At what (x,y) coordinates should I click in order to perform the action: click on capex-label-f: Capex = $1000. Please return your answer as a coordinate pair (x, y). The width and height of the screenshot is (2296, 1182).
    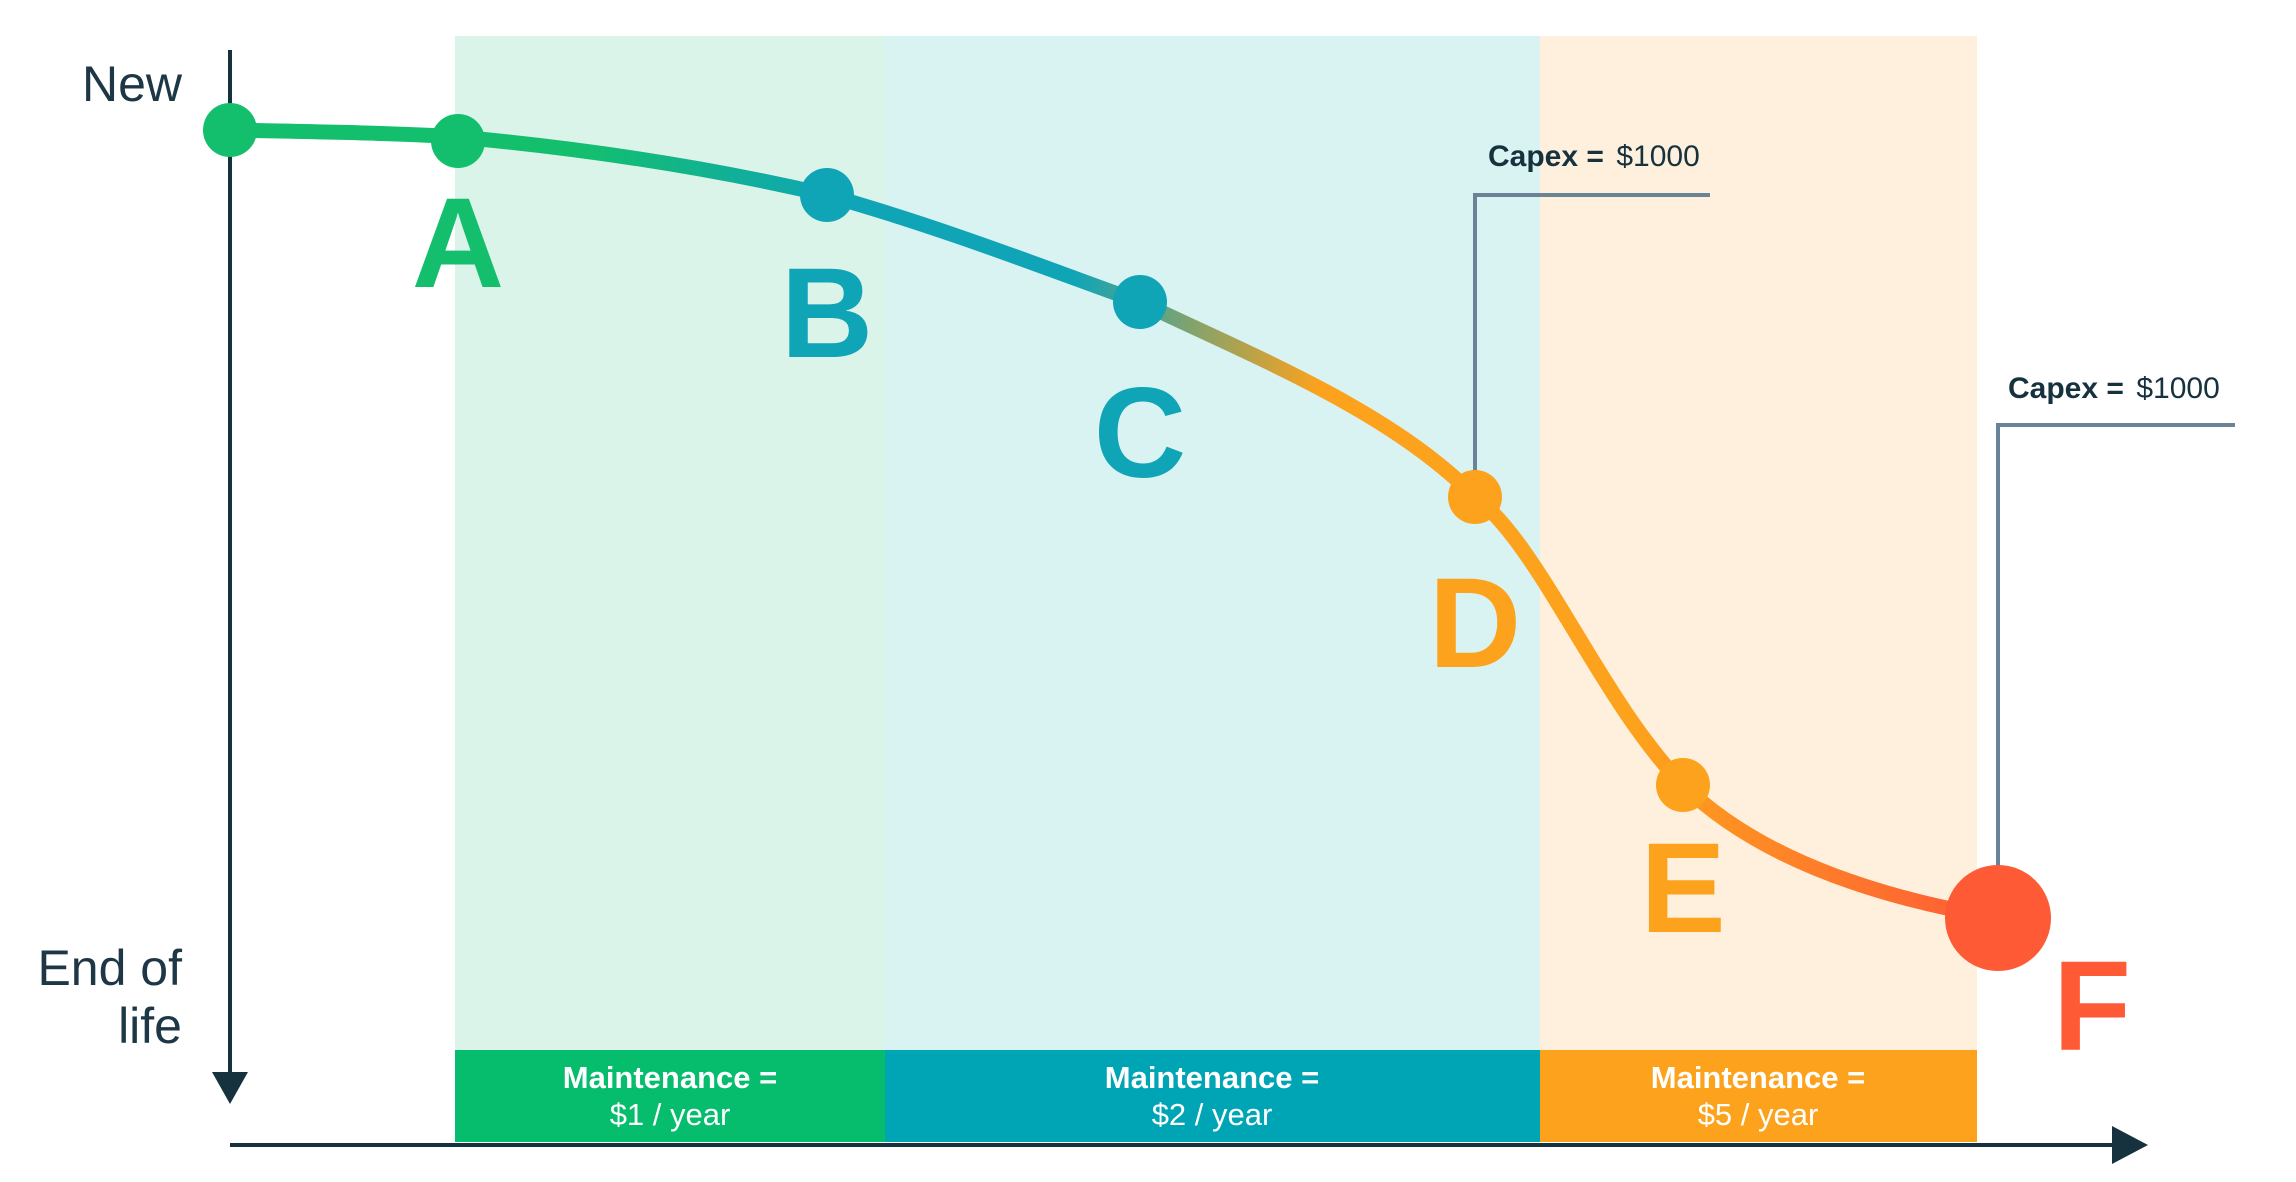
    Looking at the image, I should click on (2114, 388).